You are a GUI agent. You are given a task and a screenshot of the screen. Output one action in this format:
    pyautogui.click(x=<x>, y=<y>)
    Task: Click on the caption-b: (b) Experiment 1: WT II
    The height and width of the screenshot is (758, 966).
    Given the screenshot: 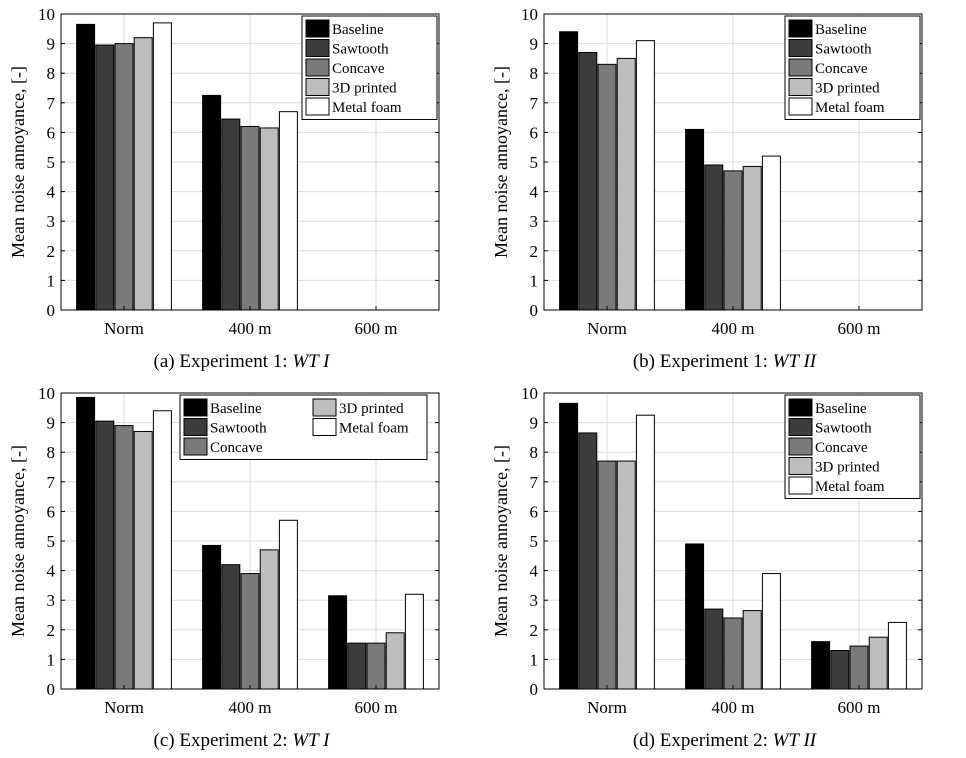 What is the action you would take?
    pyautogui.click(x=724, y=362)
    